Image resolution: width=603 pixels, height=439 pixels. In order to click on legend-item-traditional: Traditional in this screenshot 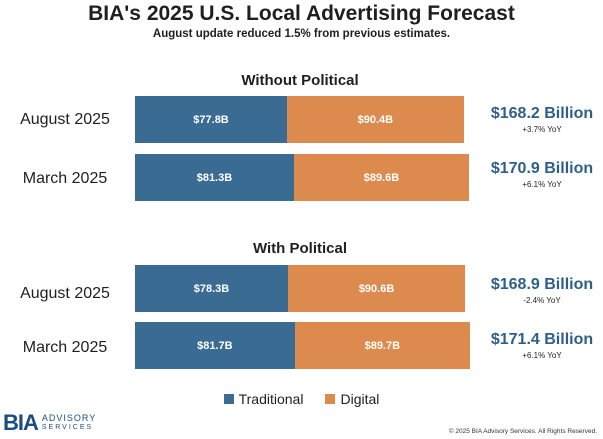, I will do `click(263, 399)`.